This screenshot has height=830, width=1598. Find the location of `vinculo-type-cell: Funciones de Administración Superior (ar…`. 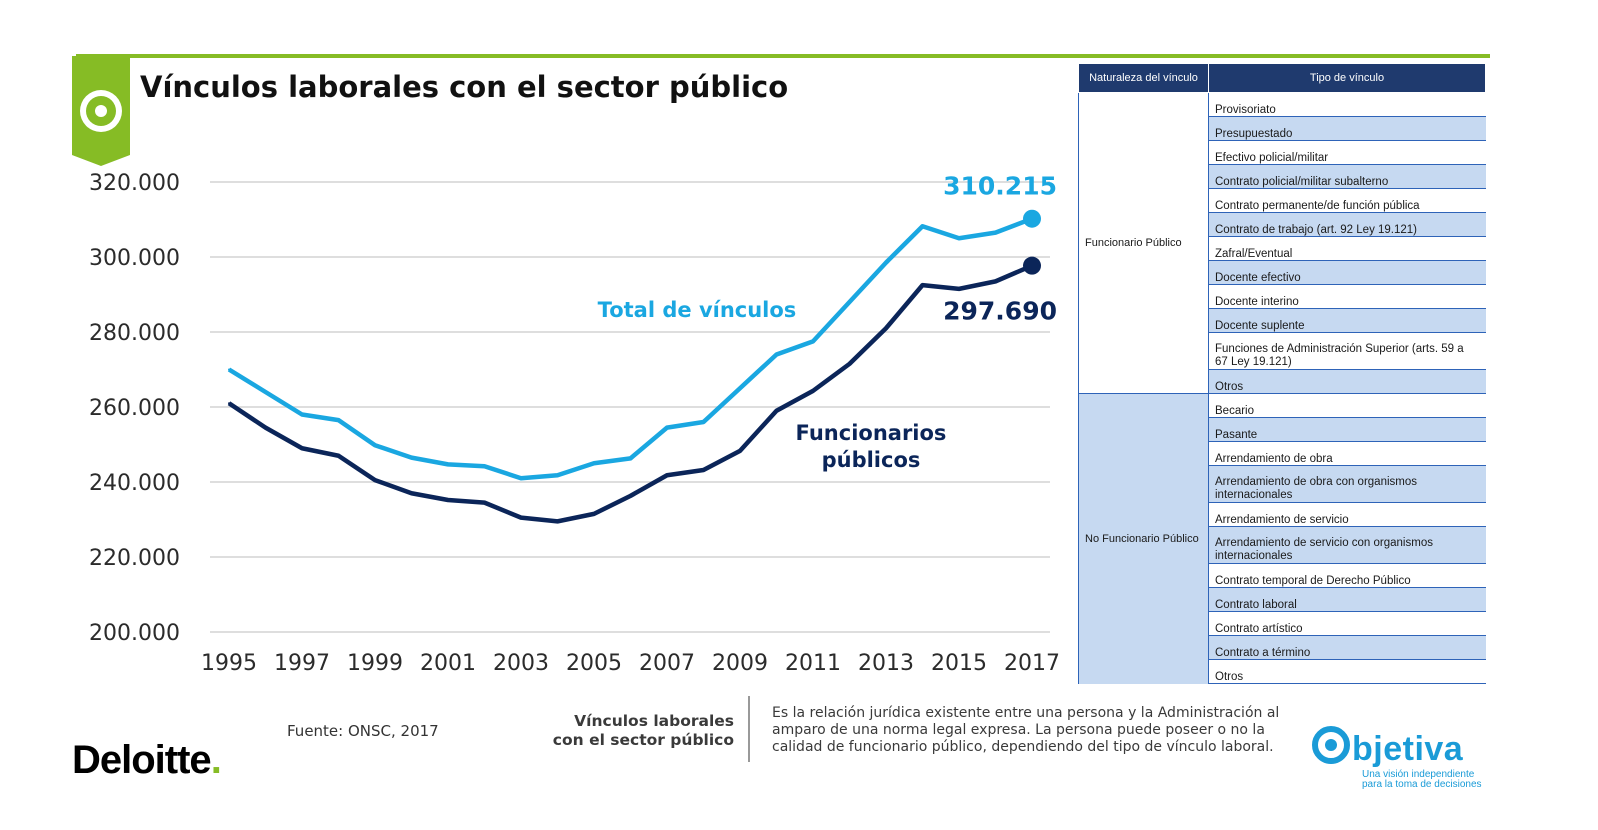

vinculo-type-cell: Funciones de Administración Superior (ar… is located at coordinates (1347, 351).